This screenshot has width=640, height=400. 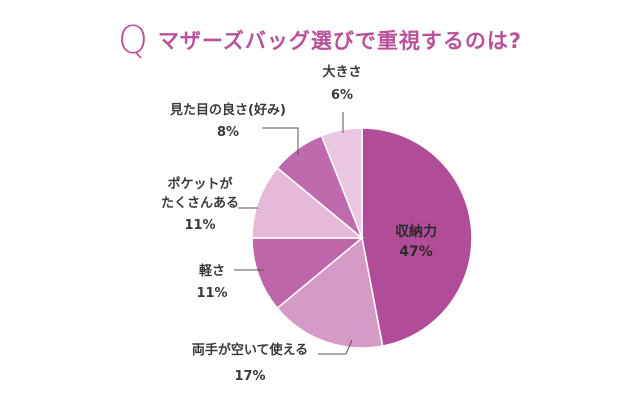 What do you see at coordinates (249, 376) in the screenshot?
I see `slice-percent-label: 17%` at bounding box center [249, 376].